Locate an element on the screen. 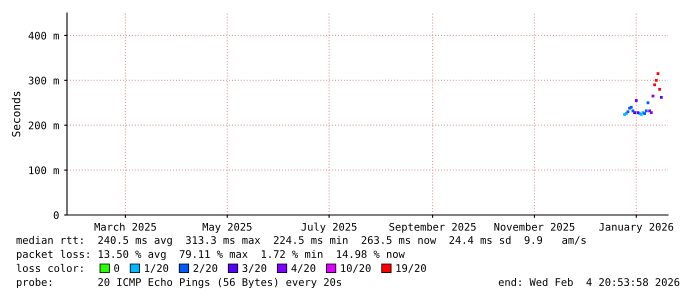  y-tick-label: 300 m is located at coordinates (43, 80).